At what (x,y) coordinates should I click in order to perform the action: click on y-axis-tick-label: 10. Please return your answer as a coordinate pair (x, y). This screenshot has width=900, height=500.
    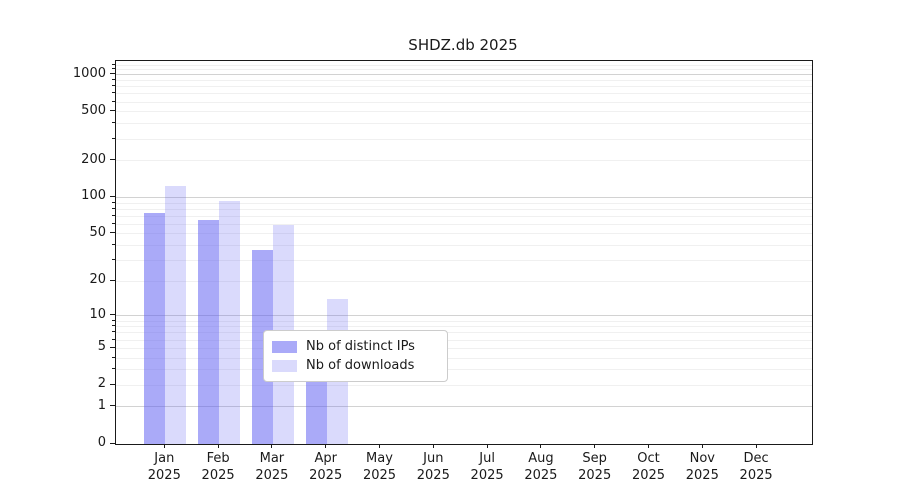
    Looking at the image, I should click on (97, 314).